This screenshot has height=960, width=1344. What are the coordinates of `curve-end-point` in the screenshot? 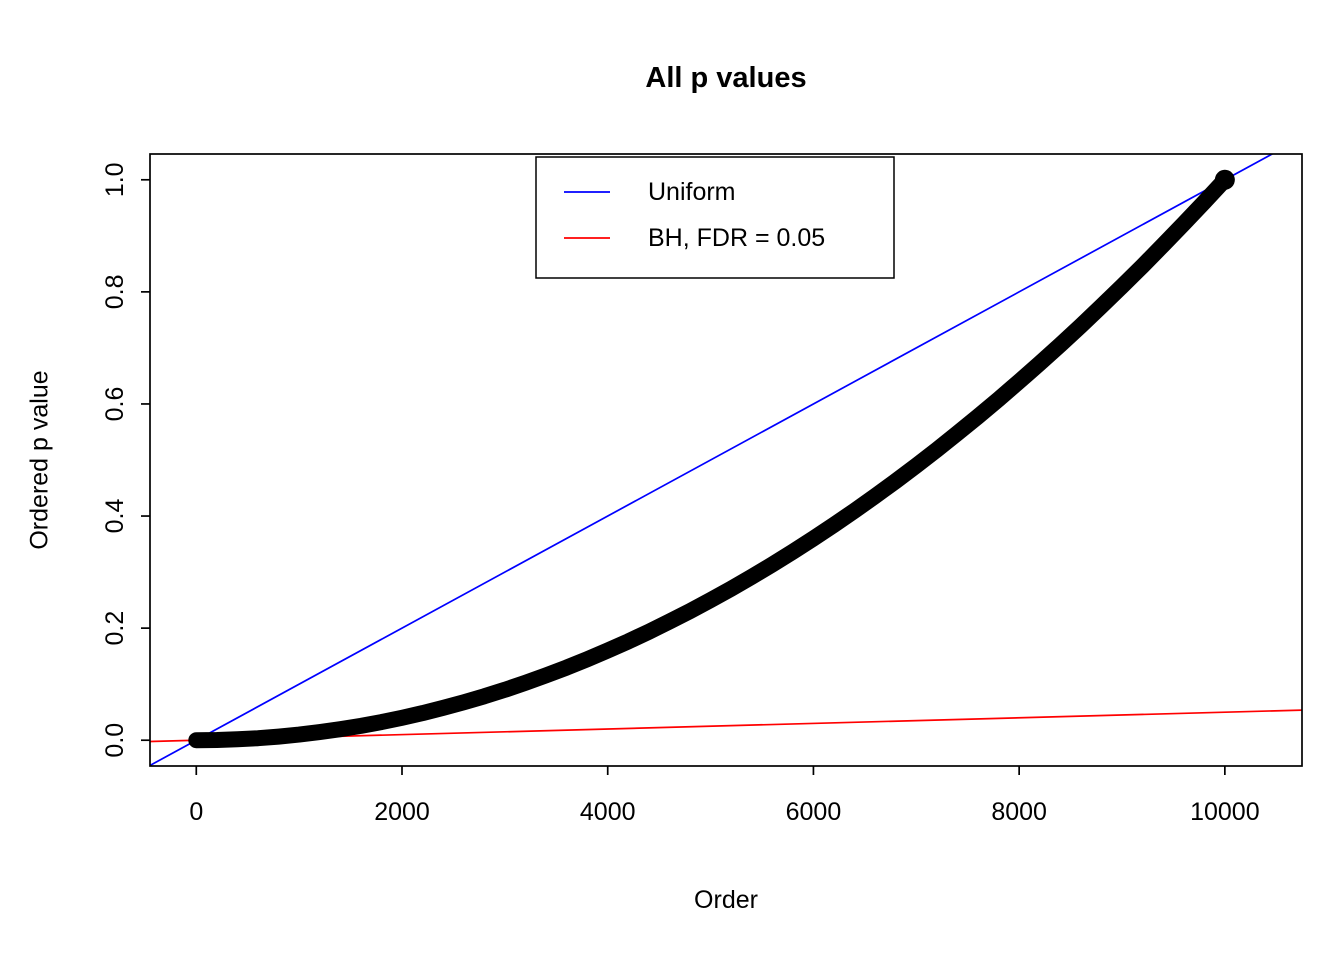 It's located at (1224, 179).